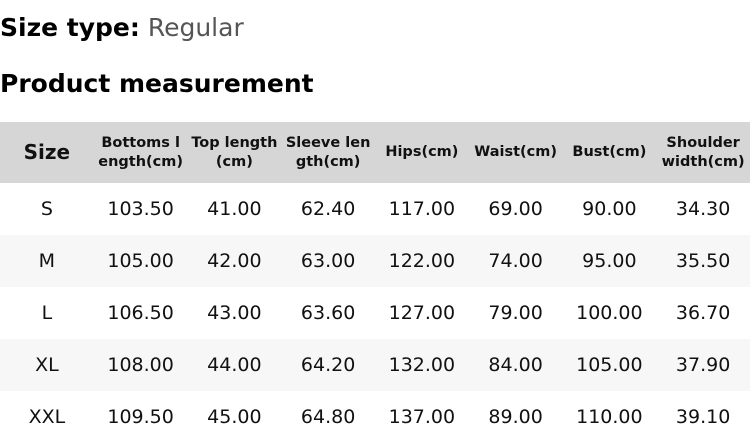 The image size is (750, 443). Describe the element at coordinates (234, 152) in the screenshot. I see `column-header: Top length(cm)` at that location.